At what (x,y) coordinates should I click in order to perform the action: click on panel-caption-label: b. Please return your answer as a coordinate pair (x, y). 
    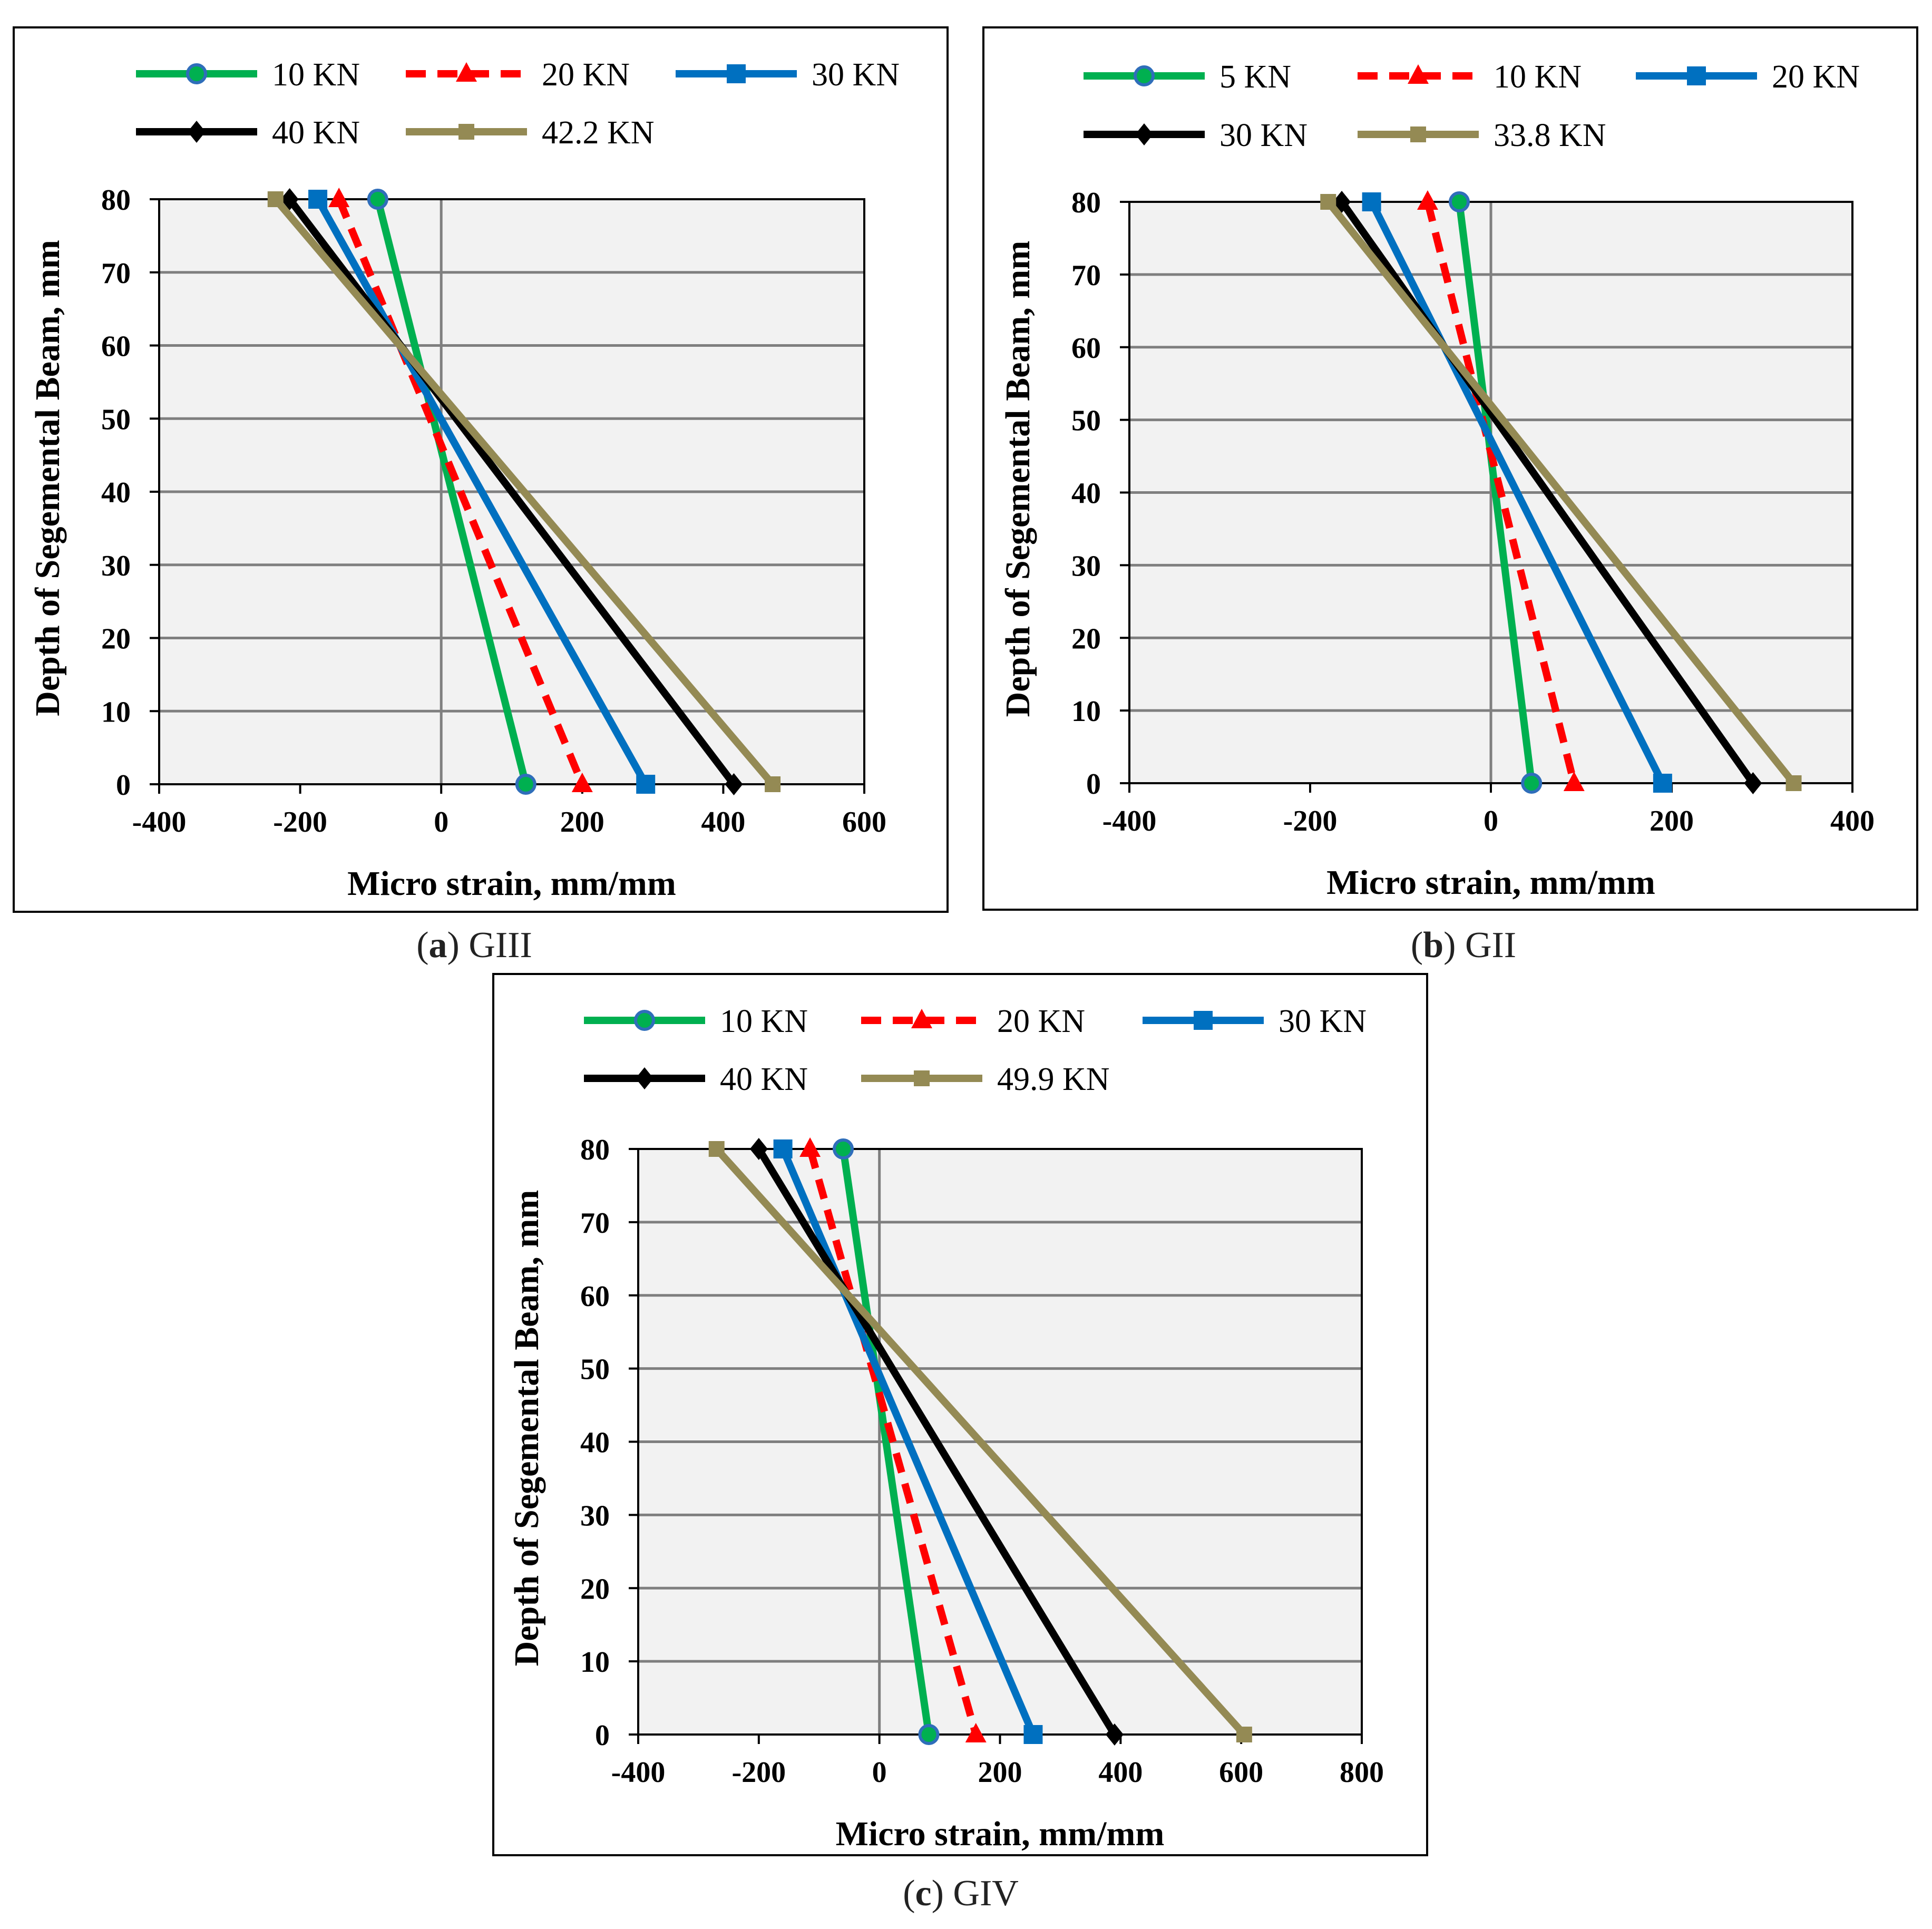
    Looking at the image, I should click on (1433, 945).